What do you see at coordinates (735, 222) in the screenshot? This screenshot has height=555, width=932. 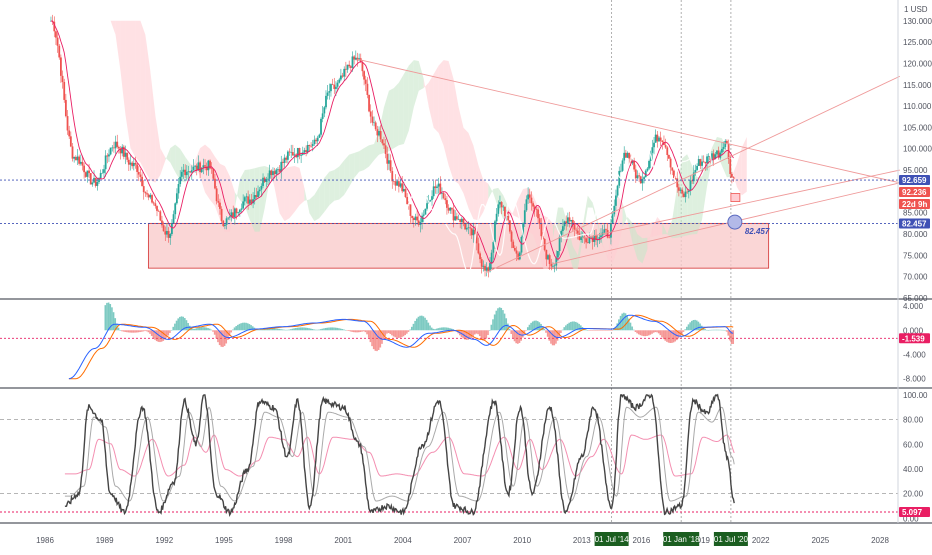 I see `target-marker` at bounding box center [735, 222].